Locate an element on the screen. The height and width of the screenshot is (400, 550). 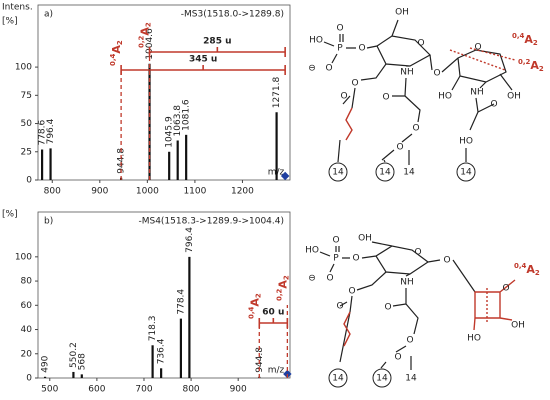
y-axis-label: Intens. is located at coordinates (17, 8).